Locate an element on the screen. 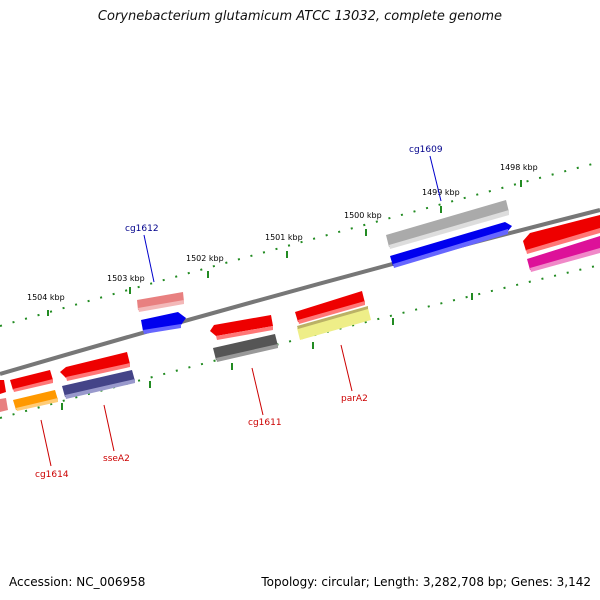 This screenshot has height=600, width=600. accession-text: Accession: NC_006958 is located at coordinates (77, 582).